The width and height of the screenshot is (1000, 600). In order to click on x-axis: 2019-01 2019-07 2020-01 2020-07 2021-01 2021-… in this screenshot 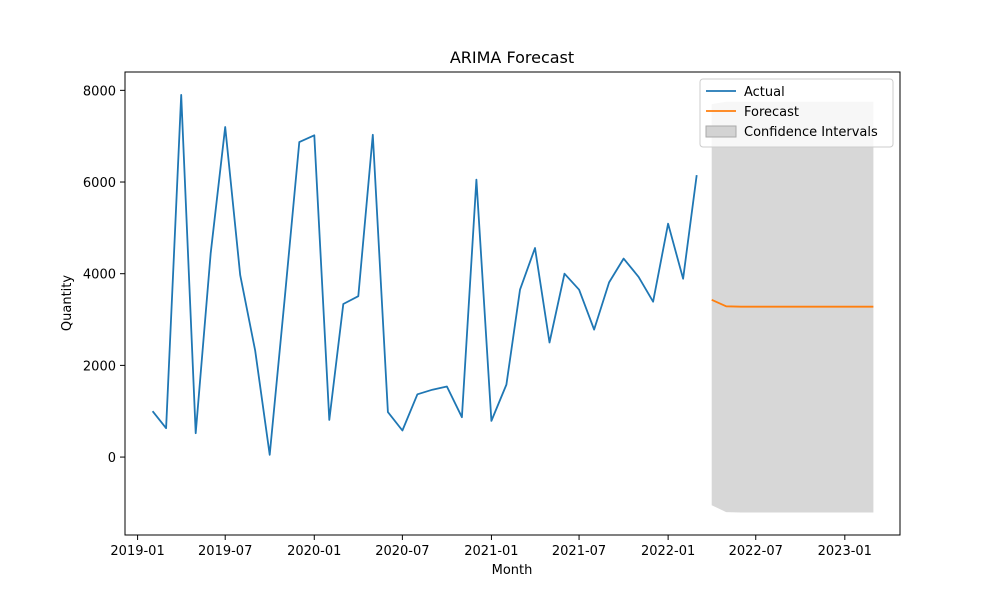, I will do `click(491, 547)`.